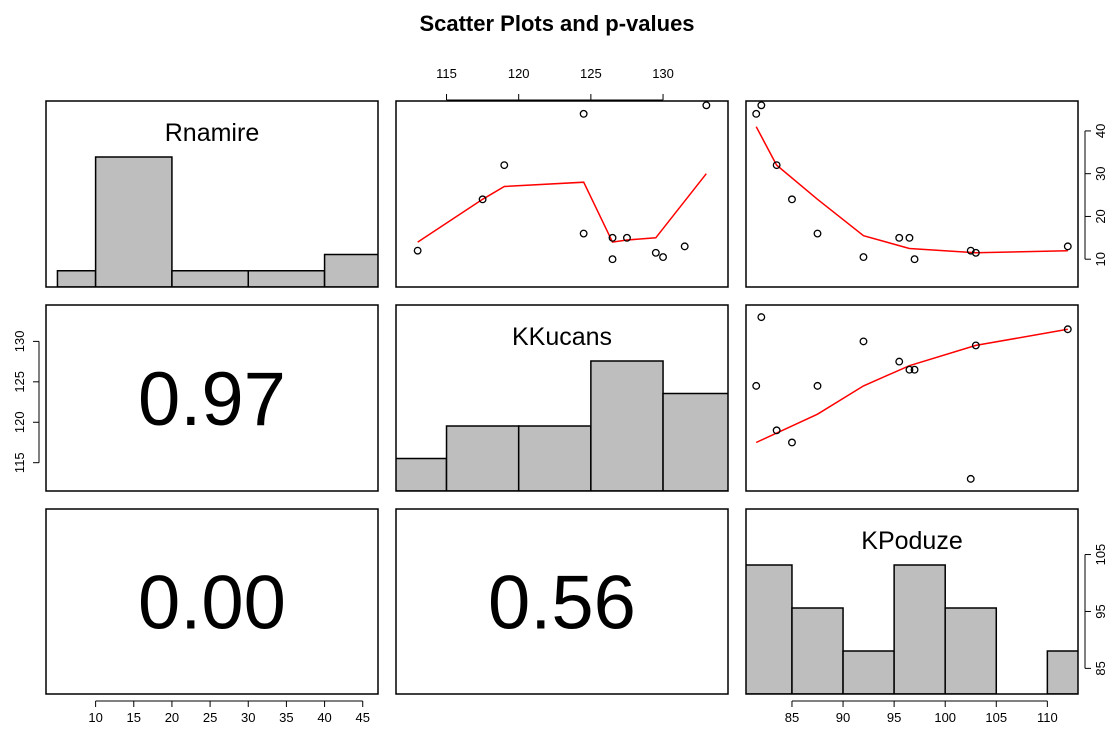 Image resolution: width=1114 pixels, height=729 pixels. What do you see at coordinates (1100, 611) in the screenshot?
I see `tick-label-right-2-1: 95` at bounding box center [1100, 611].